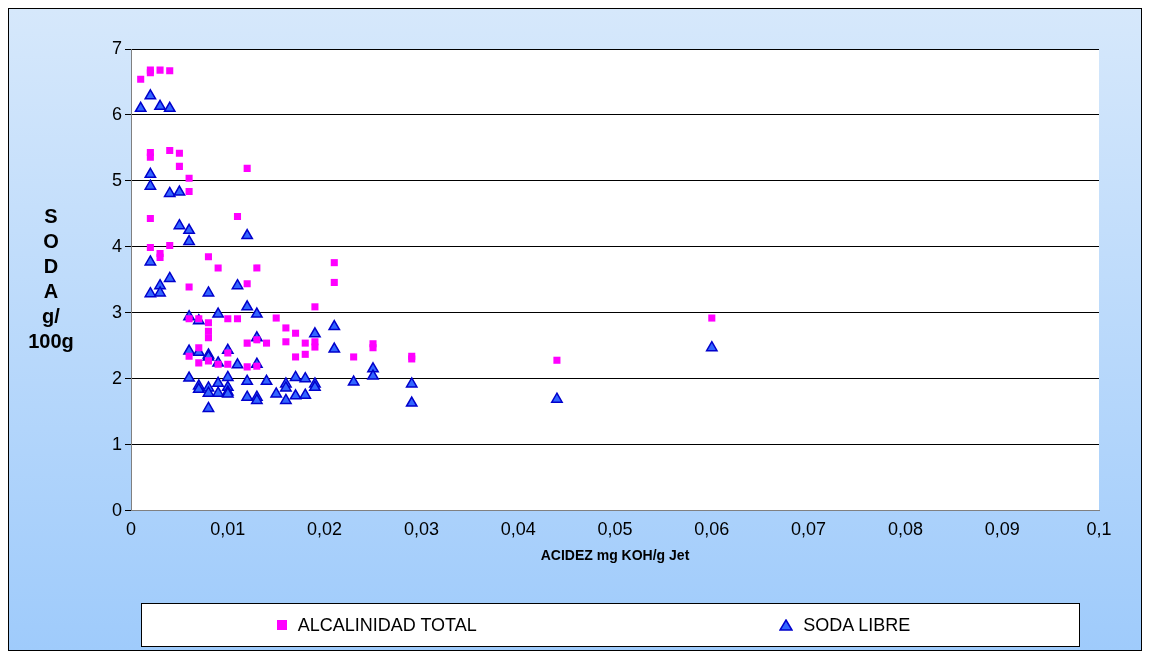  I want to click on legend-label: SODA LIBRE, so click(857, 625).